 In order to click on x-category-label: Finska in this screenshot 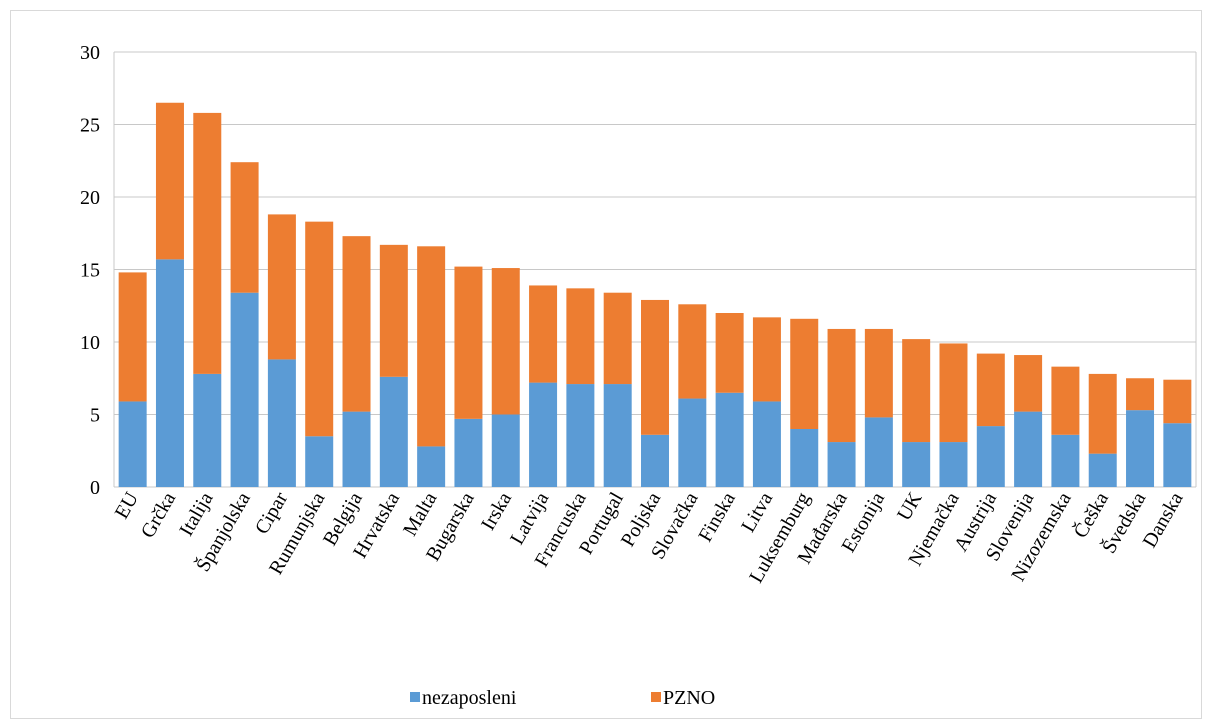, I will do `click(717, 516)`.